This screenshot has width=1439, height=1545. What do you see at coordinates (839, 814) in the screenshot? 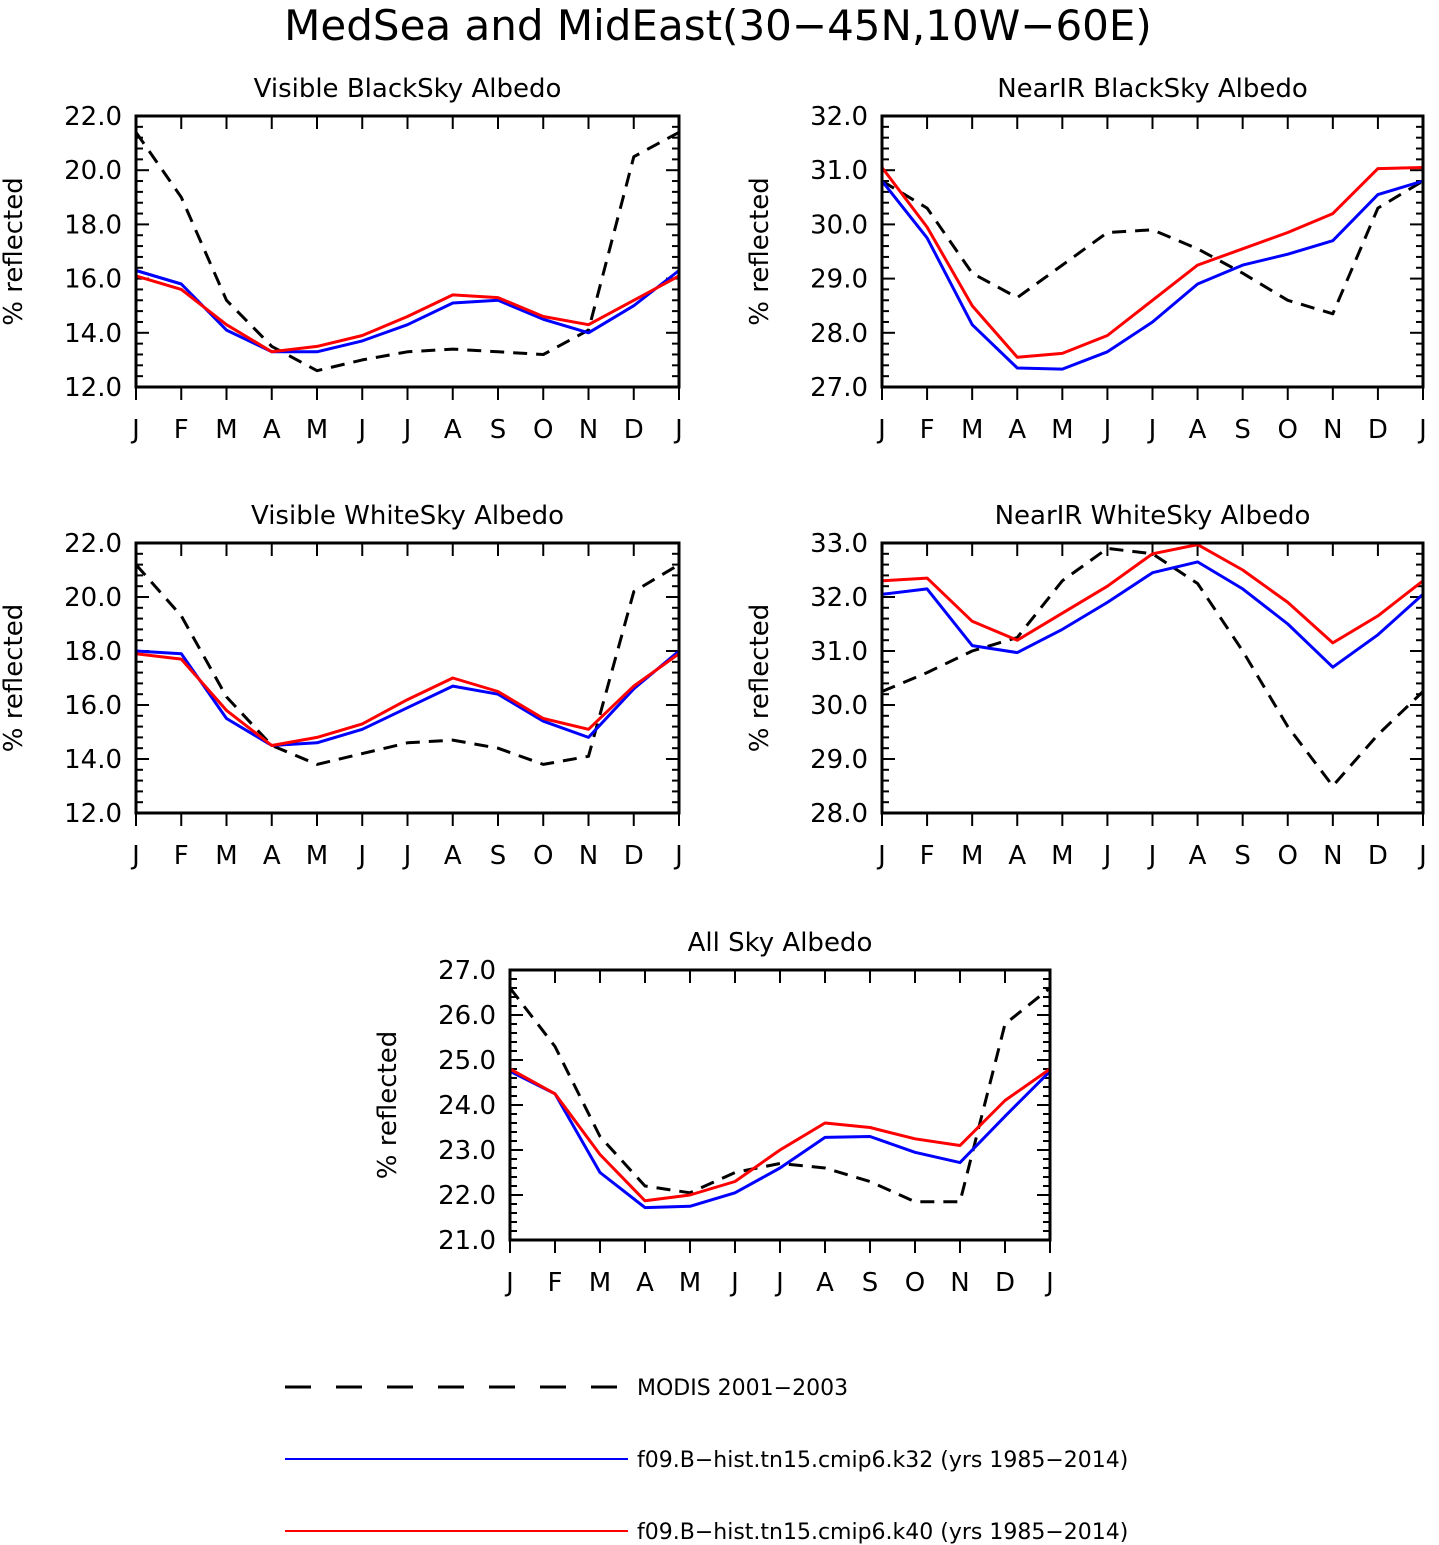
I see `y-tick-label: 28.0` at bounding box center [839, 814].